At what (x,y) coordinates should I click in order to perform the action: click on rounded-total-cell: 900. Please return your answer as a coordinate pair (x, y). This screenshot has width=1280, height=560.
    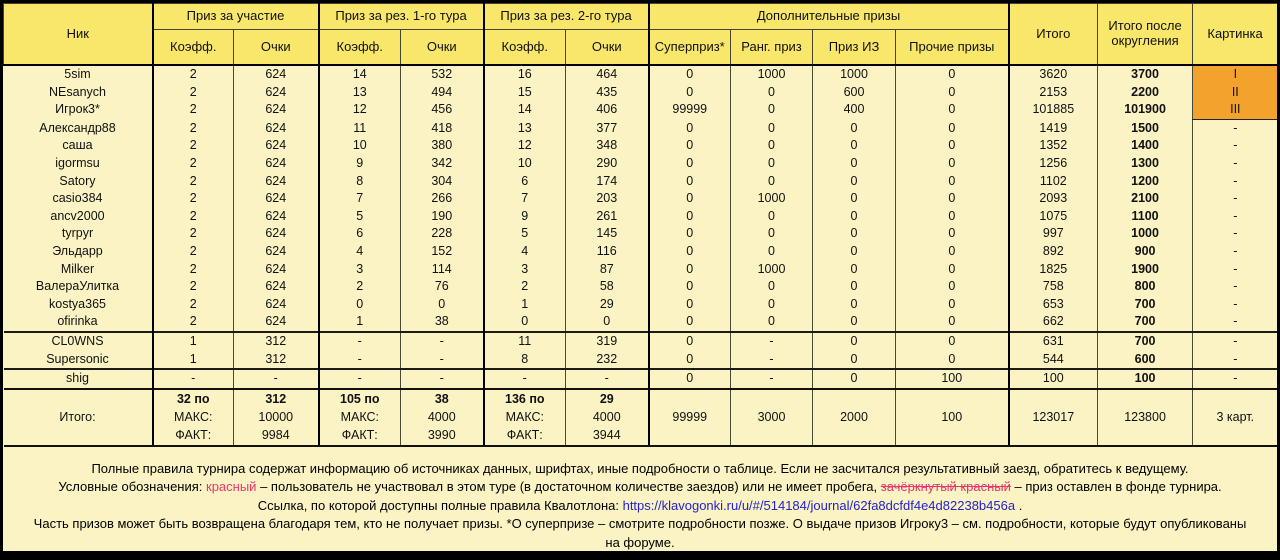
    Looking at the image, I should click on (1145, 251).